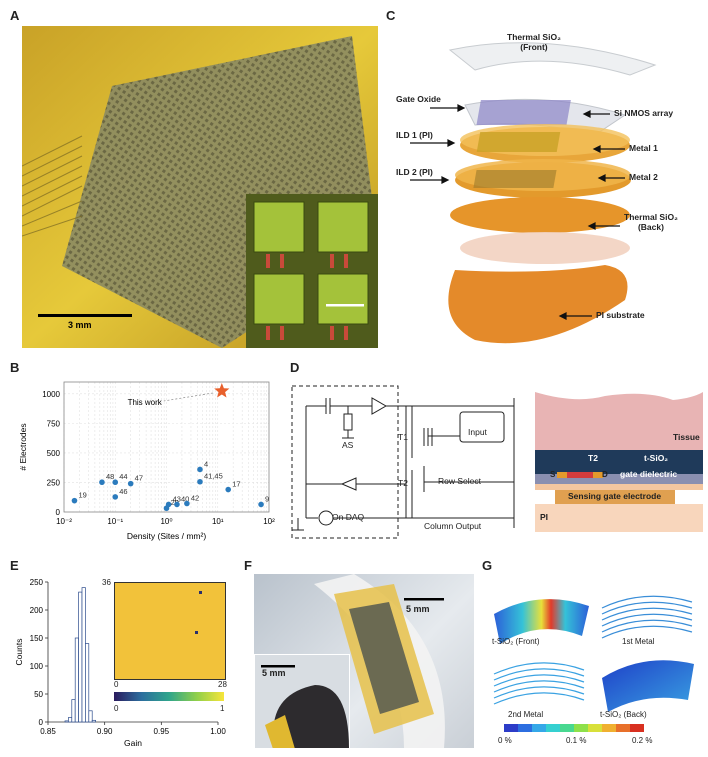 The width and height of the screenshot is (708, 757). I want to click on panel-label-g: G, so click(487, 565).